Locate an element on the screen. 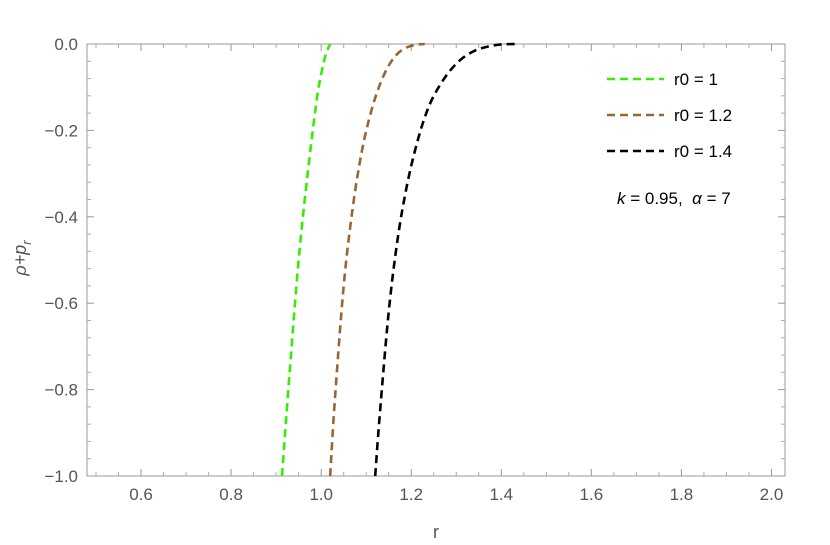 This screenshot has height=545, width=830. legend-label-1: r0 = 1 is located at coordinates (696, 79).